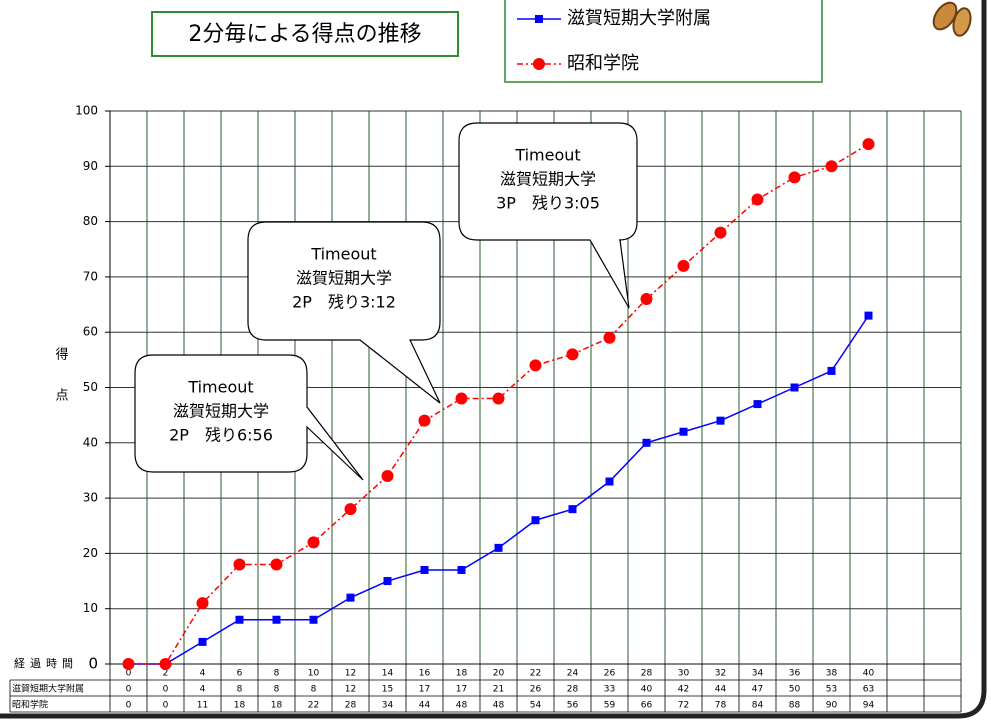  Describe the element at coordinates (603, 63) in the screenshot. I see `legend-label: 昭和学院` at that location.